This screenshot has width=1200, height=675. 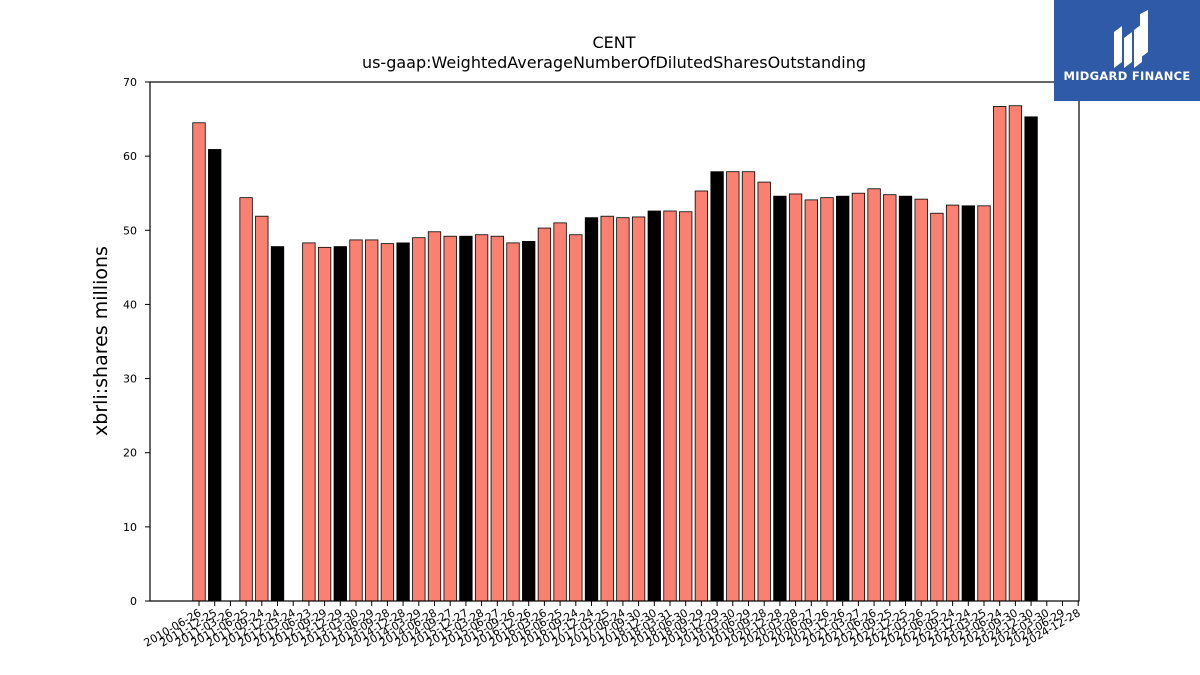 I want to click on y-axis: 0 10 20 30 40 50 60 70, so click(x=136, y=342).